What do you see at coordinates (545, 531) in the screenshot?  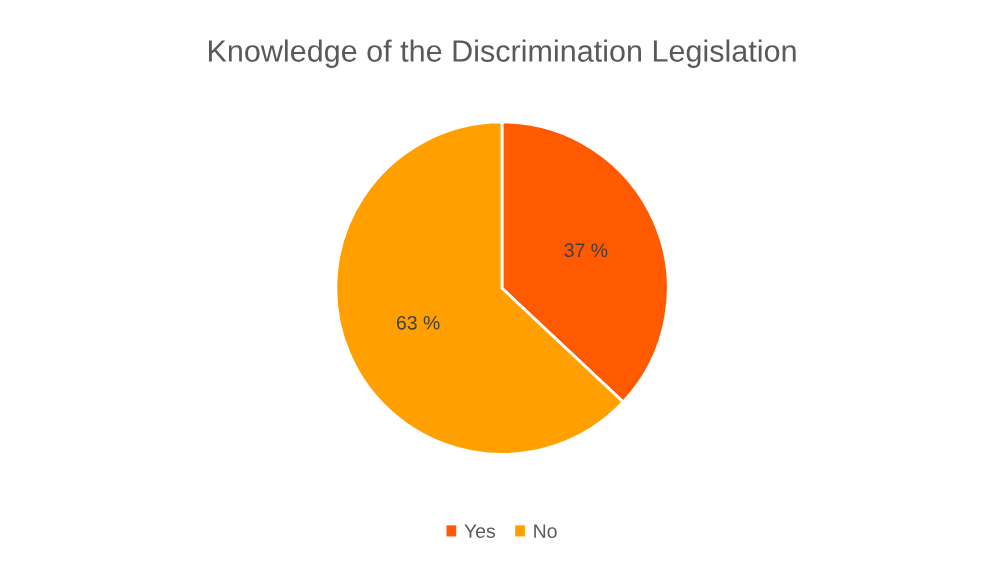 I see `legend-label: No` at bounding box center [545, 531].